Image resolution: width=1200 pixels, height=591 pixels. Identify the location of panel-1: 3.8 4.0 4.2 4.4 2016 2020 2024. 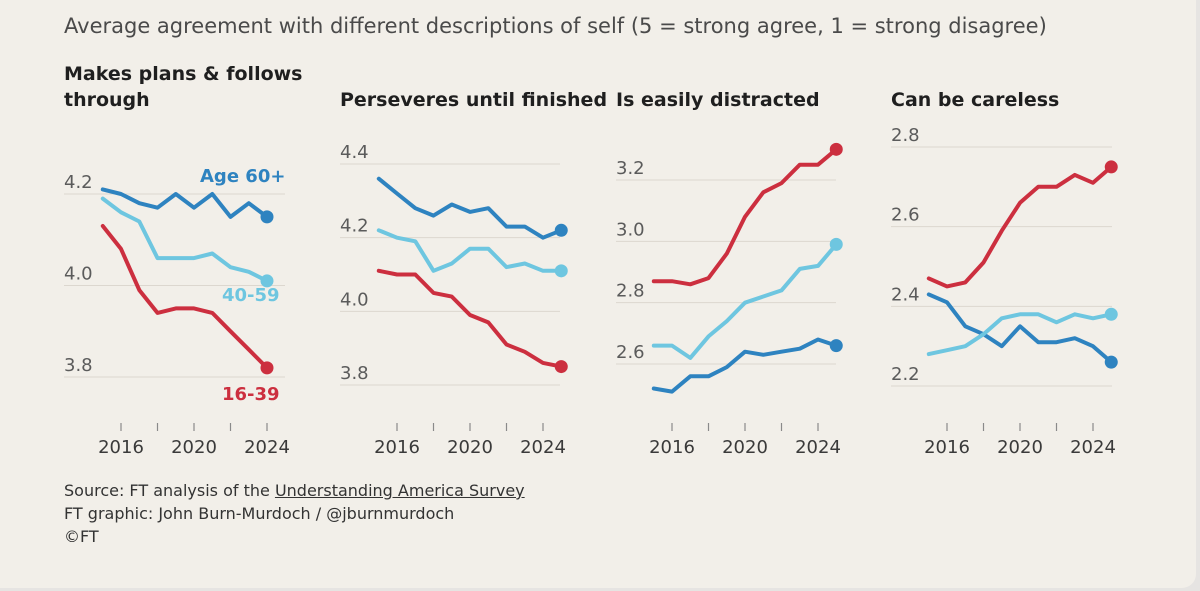
(454, 300).